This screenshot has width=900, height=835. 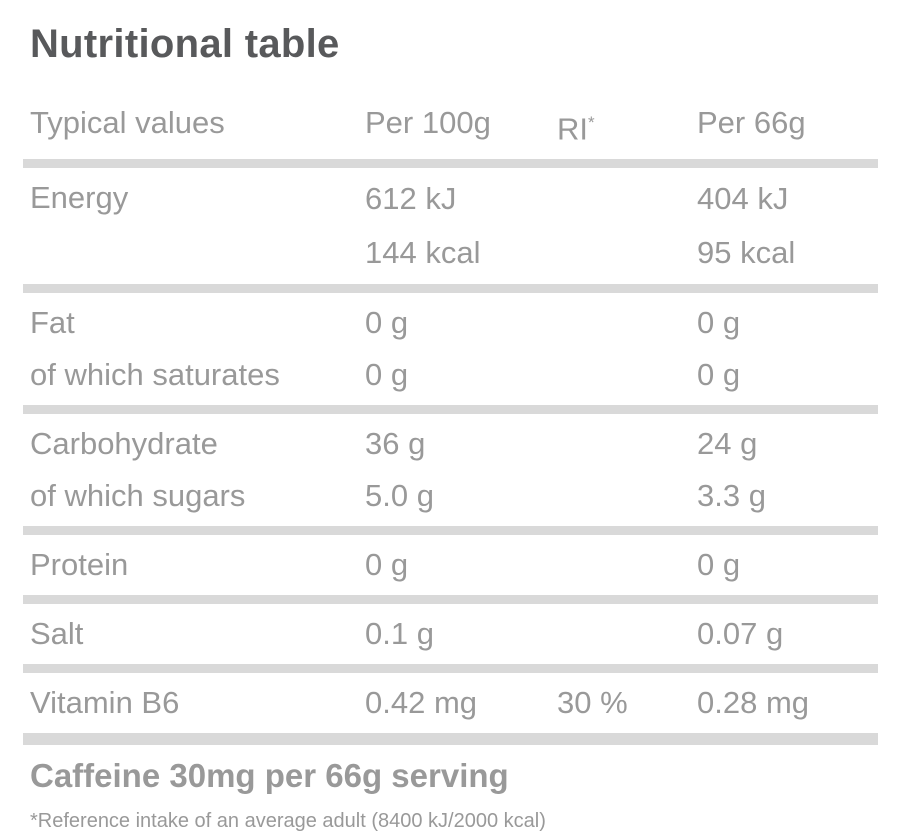 What do you see at coordinates (731, 496) in the screenshot?
I see `value-per-serving: 3.3 g` at bounding box center [731, 496].